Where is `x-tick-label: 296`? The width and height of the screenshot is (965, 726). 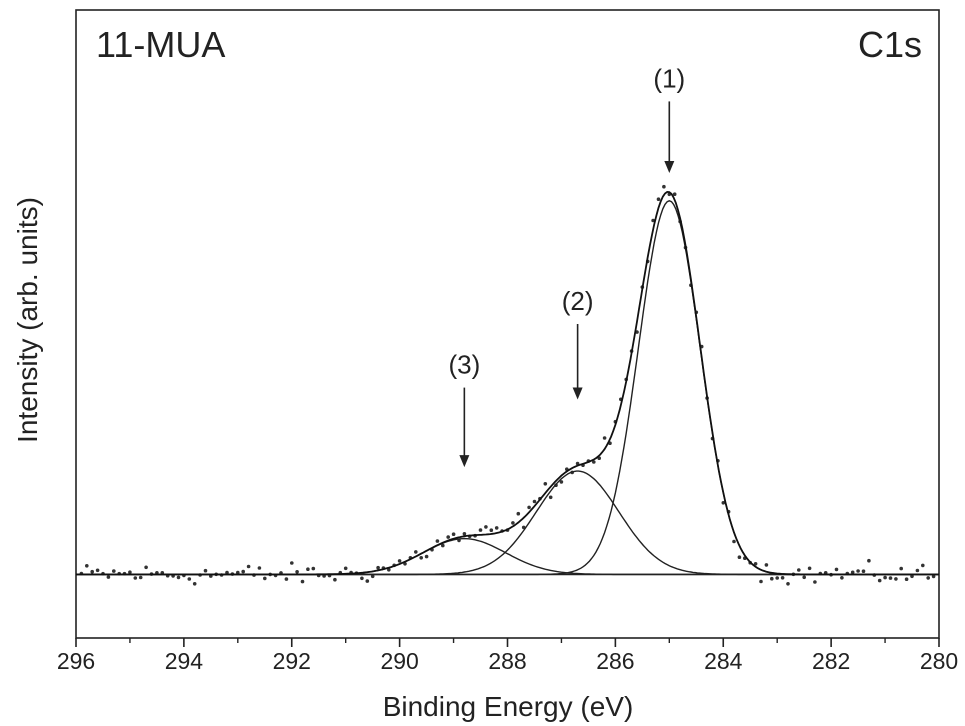
x-tick-label: 296 is located at coordinates (76, 661).